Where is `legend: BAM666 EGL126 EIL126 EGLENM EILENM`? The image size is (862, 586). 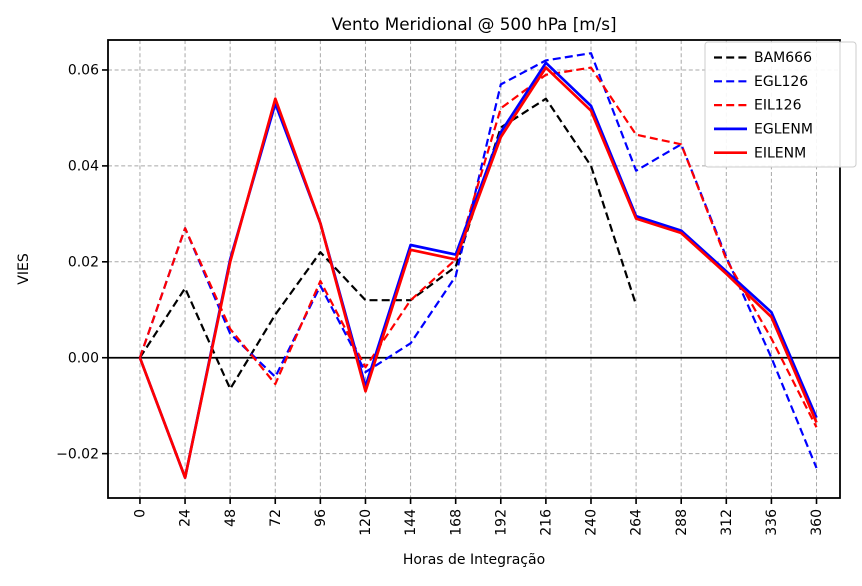
legend: BAM666 EGL126 EIL126 EGLENM EILENM is located at coordinates (780, 104).